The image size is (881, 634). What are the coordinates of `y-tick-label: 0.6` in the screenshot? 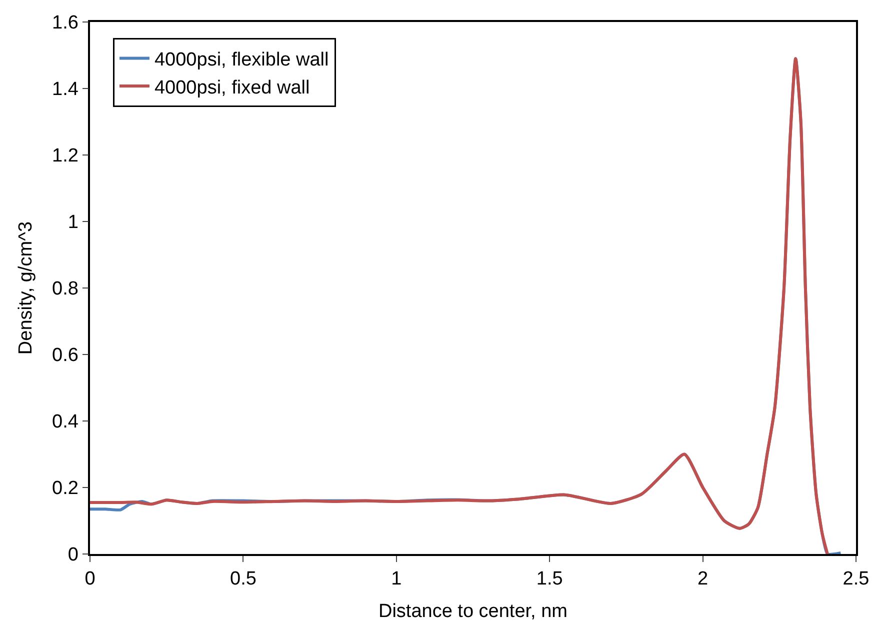 It's located at (65, 355).